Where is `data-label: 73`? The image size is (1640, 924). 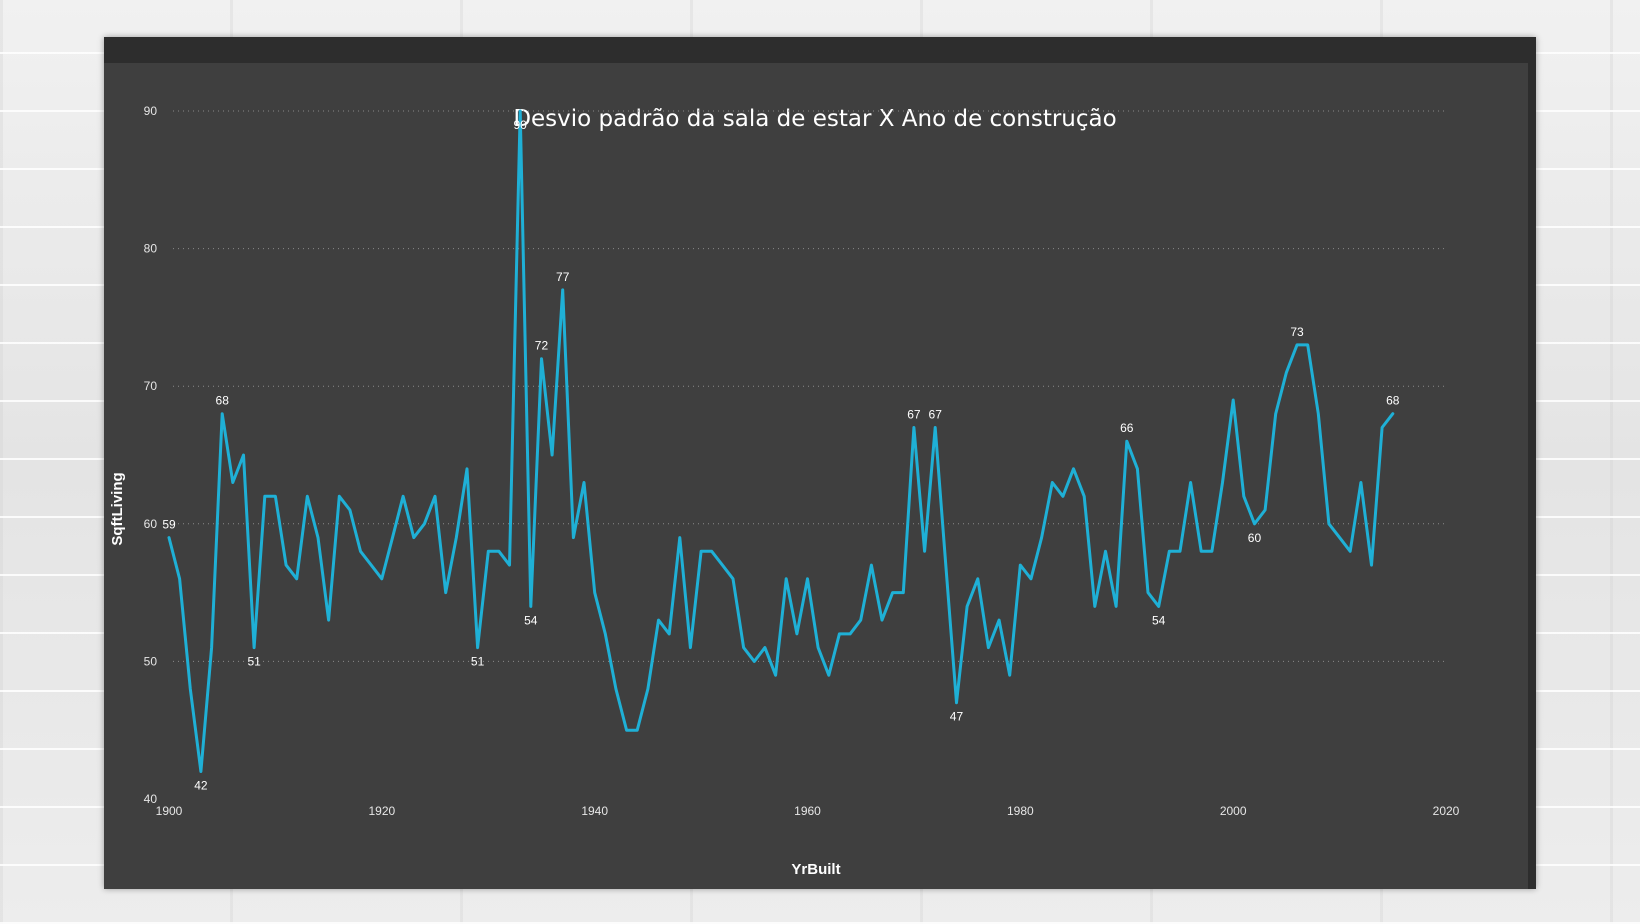
data-label: 73 is located at coordinates (1297, 332).